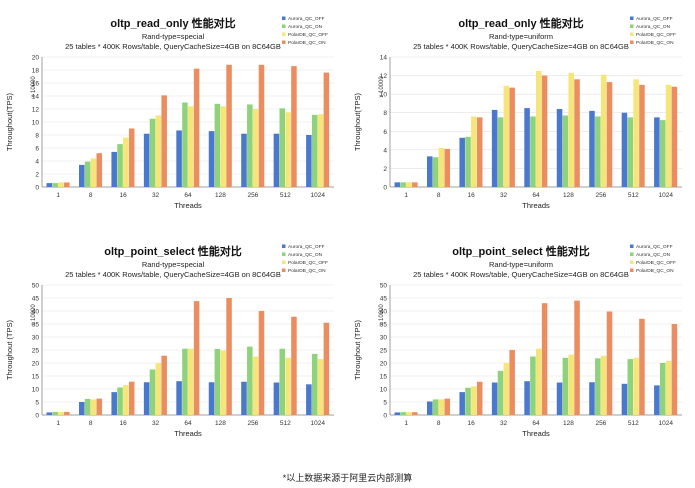  What do you see at coordinates (36, 312) in the screenshot?
I see `y-tick-label: 40` at bounding box center [36, 312].